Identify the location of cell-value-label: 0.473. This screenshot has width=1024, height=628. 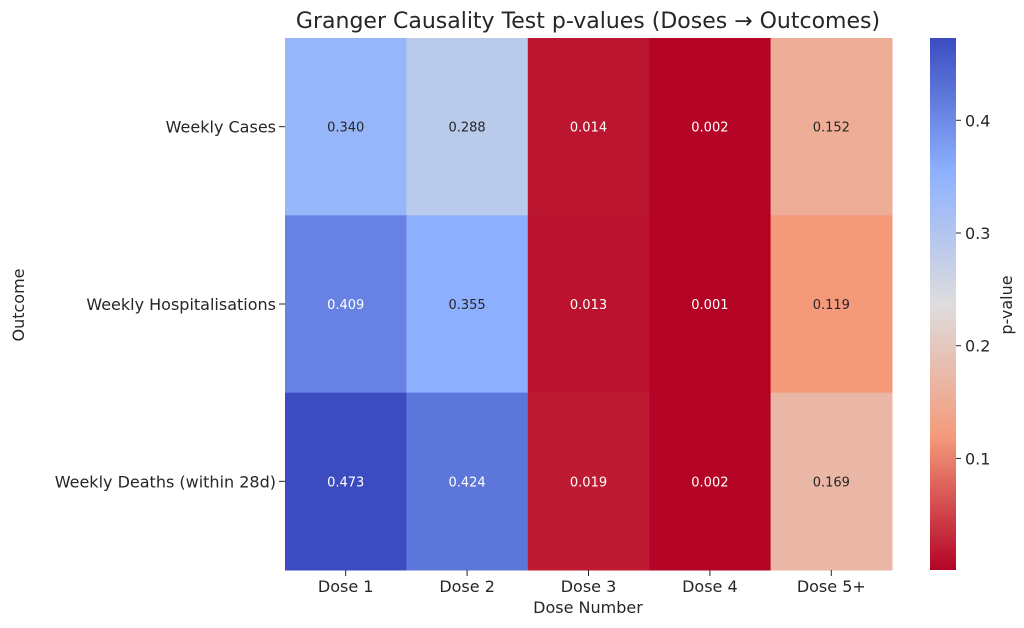
(345, 482).